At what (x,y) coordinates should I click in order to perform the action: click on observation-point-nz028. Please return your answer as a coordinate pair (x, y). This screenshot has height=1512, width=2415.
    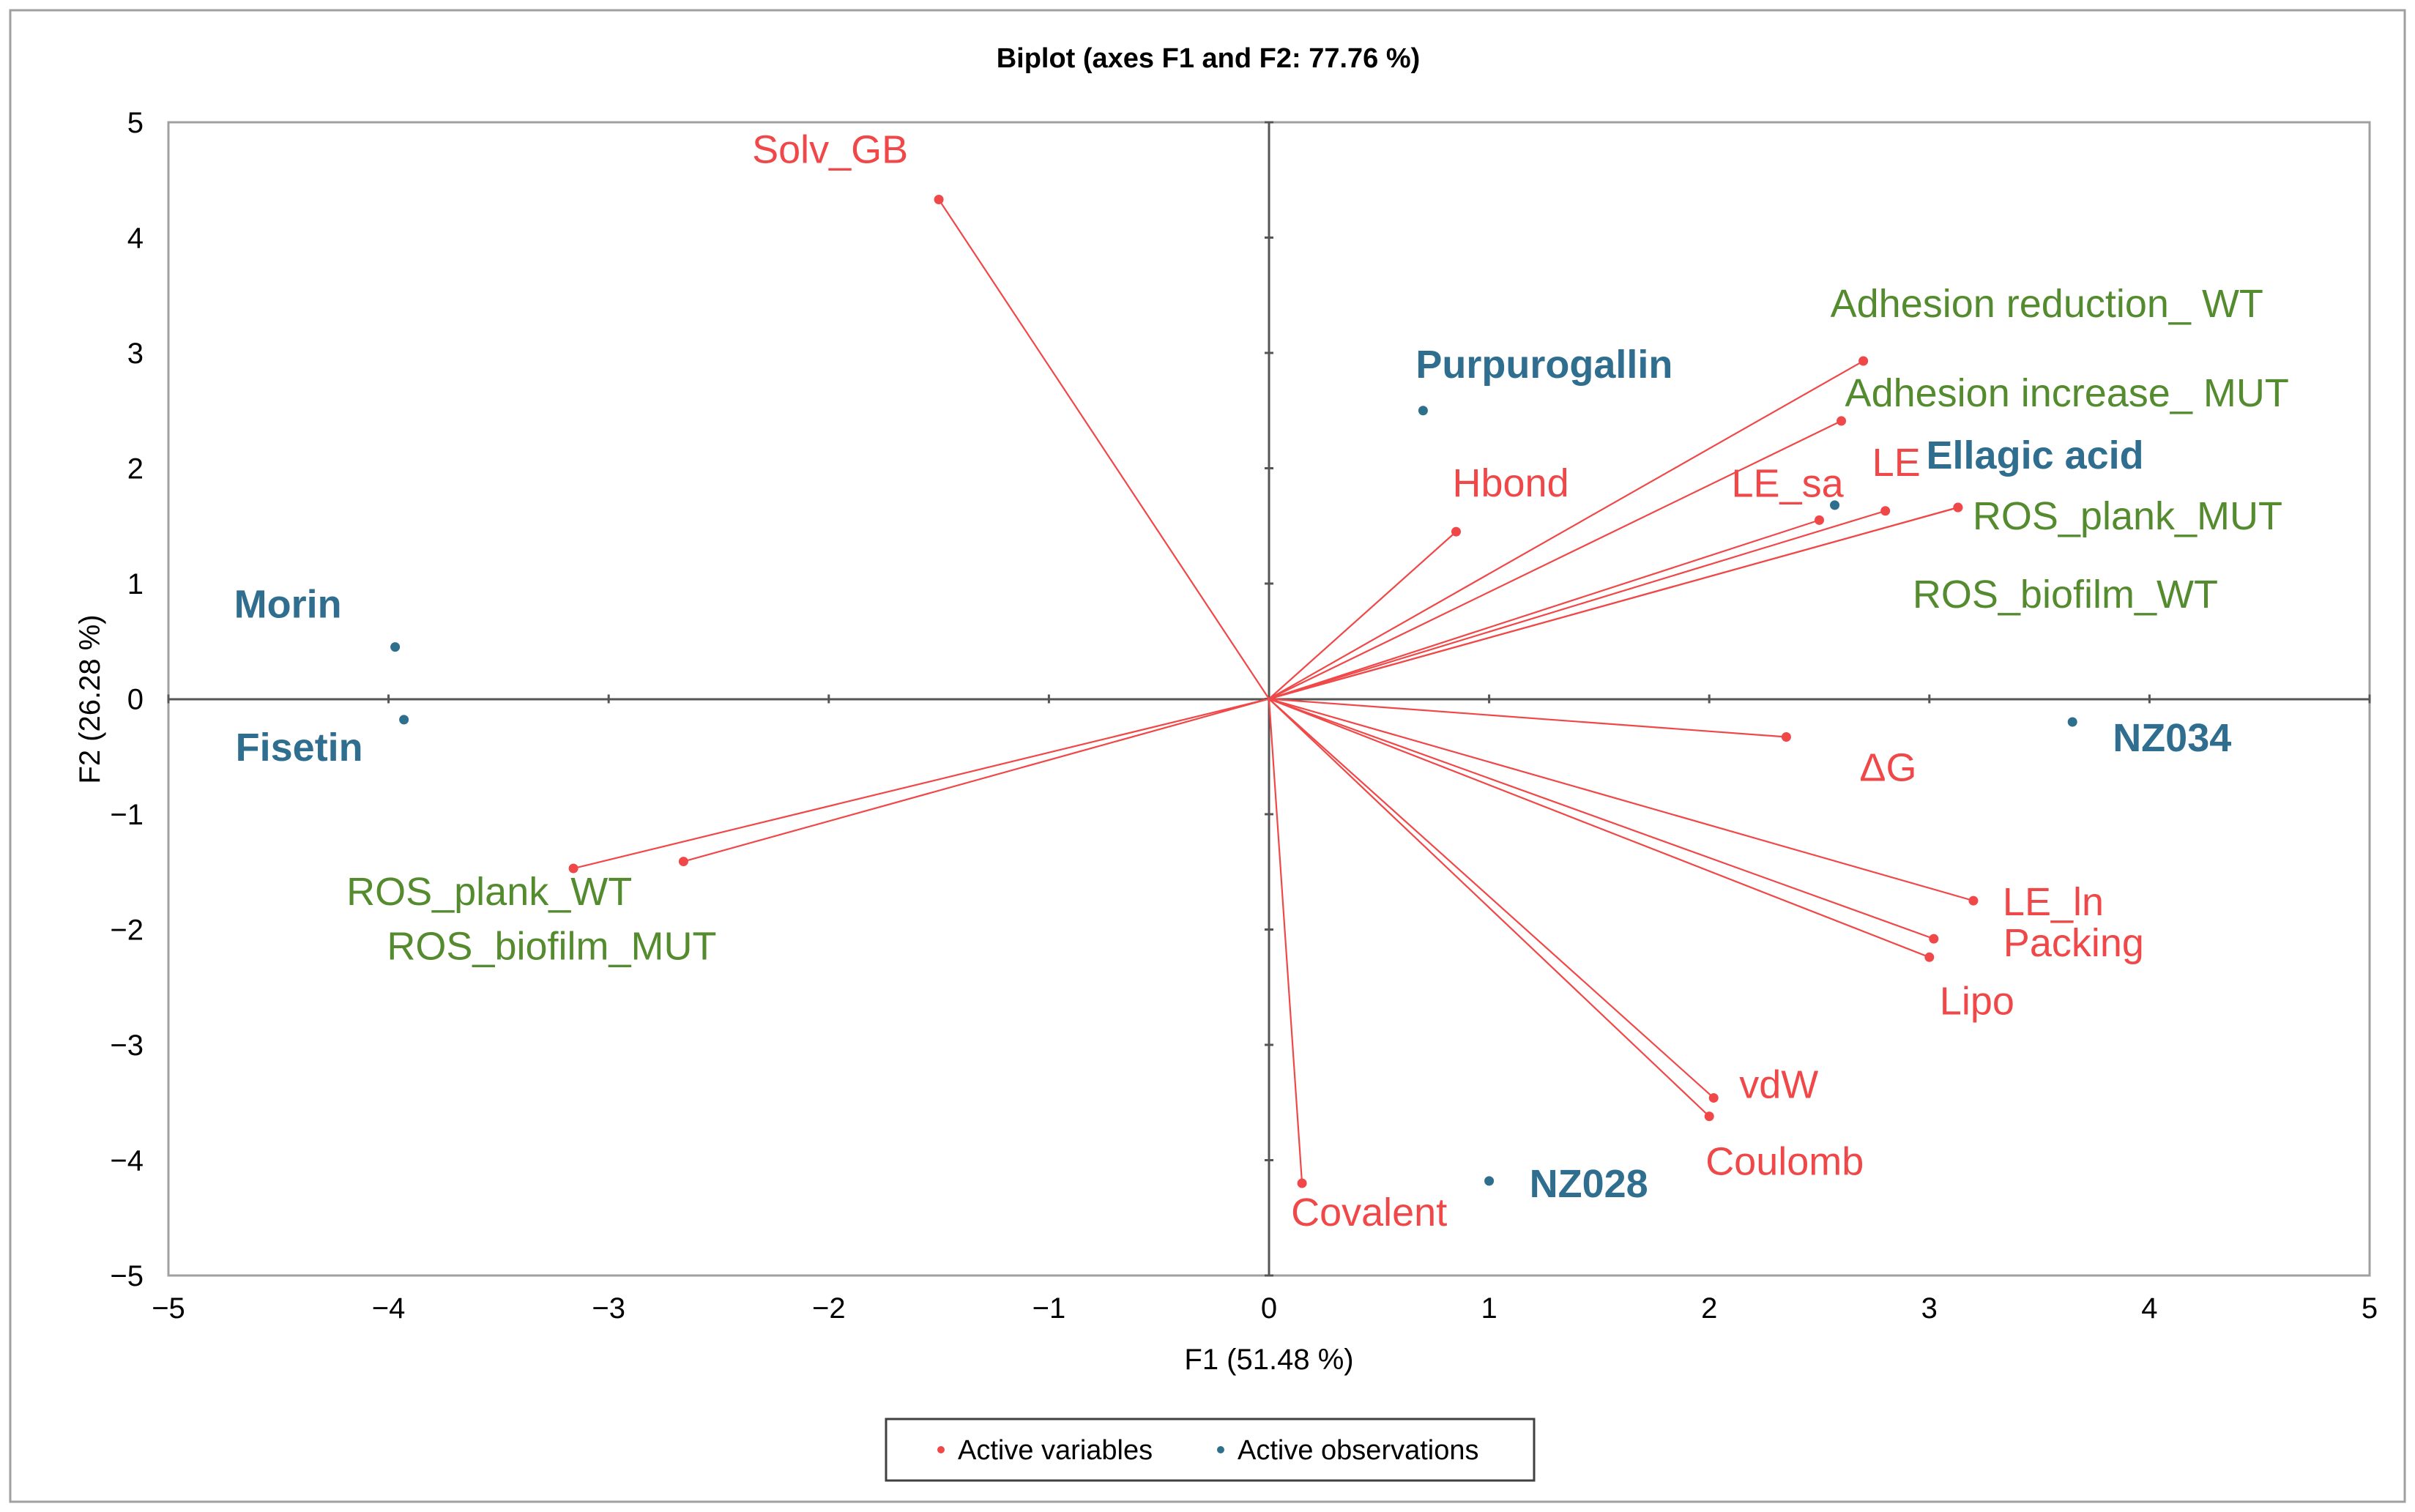
    Looking at the image, I should click on (1489, 1181).